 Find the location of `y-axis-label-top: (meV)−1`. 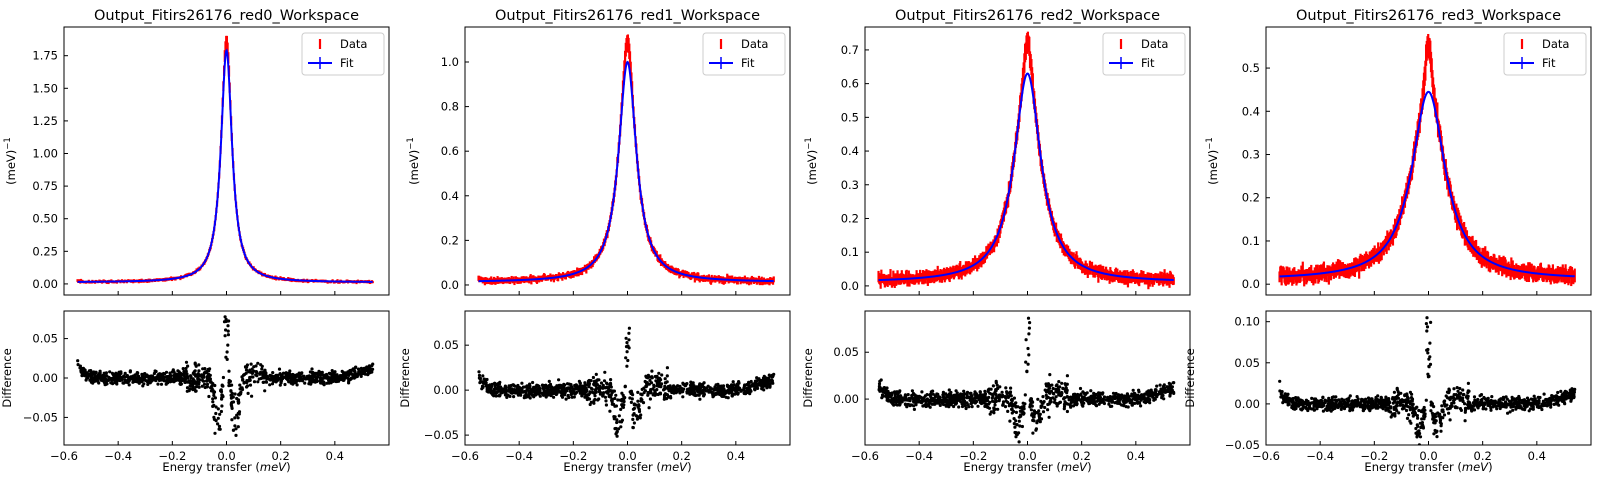

y-axis-label-top: (meV)−1 is located at coordinates (10, 161).